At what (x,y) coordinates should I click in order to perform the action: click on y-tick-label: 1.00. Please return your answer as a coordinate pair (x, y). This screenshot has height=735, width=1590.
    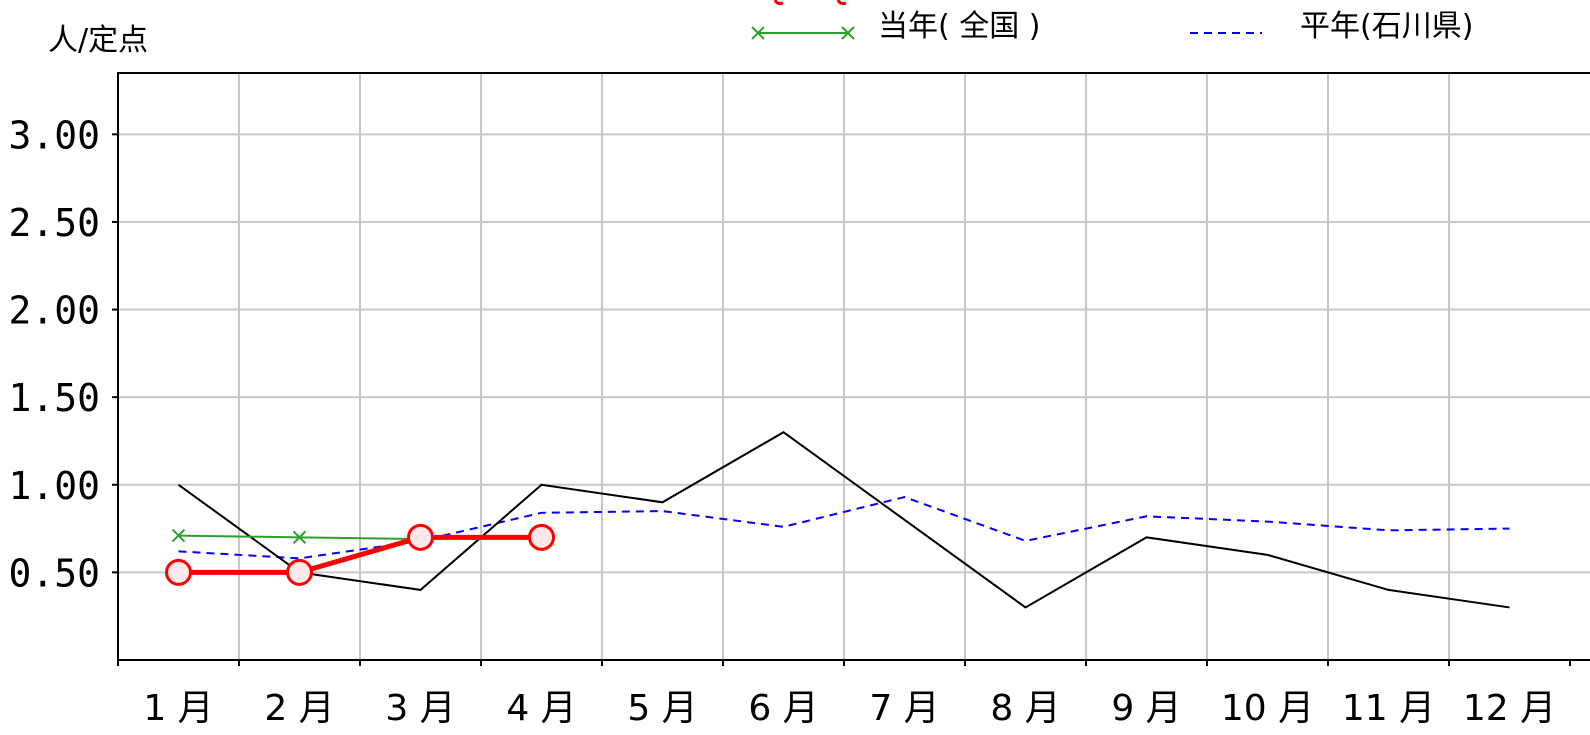
    Looking at the image, I should click on (54, 486).